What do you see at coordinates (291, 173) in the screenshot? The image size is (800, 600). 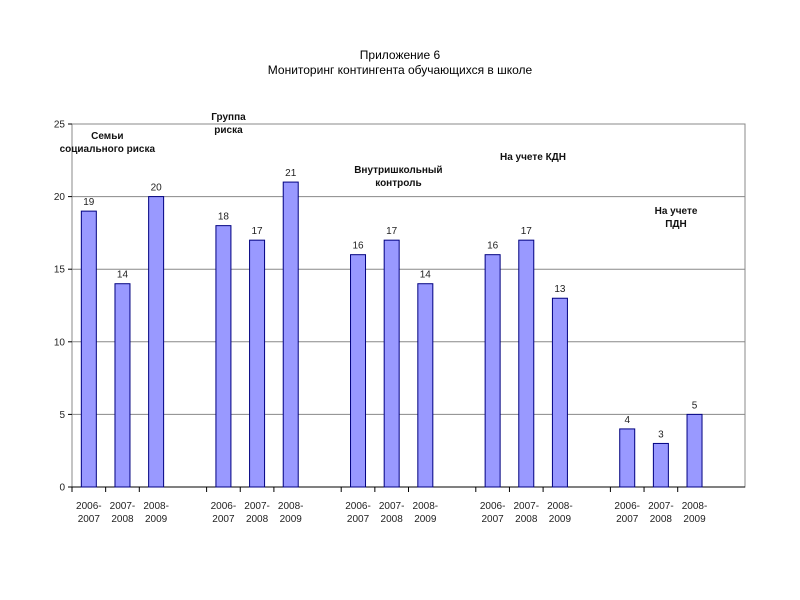 I see `data-label: 21` at bounding box center [291, 173].